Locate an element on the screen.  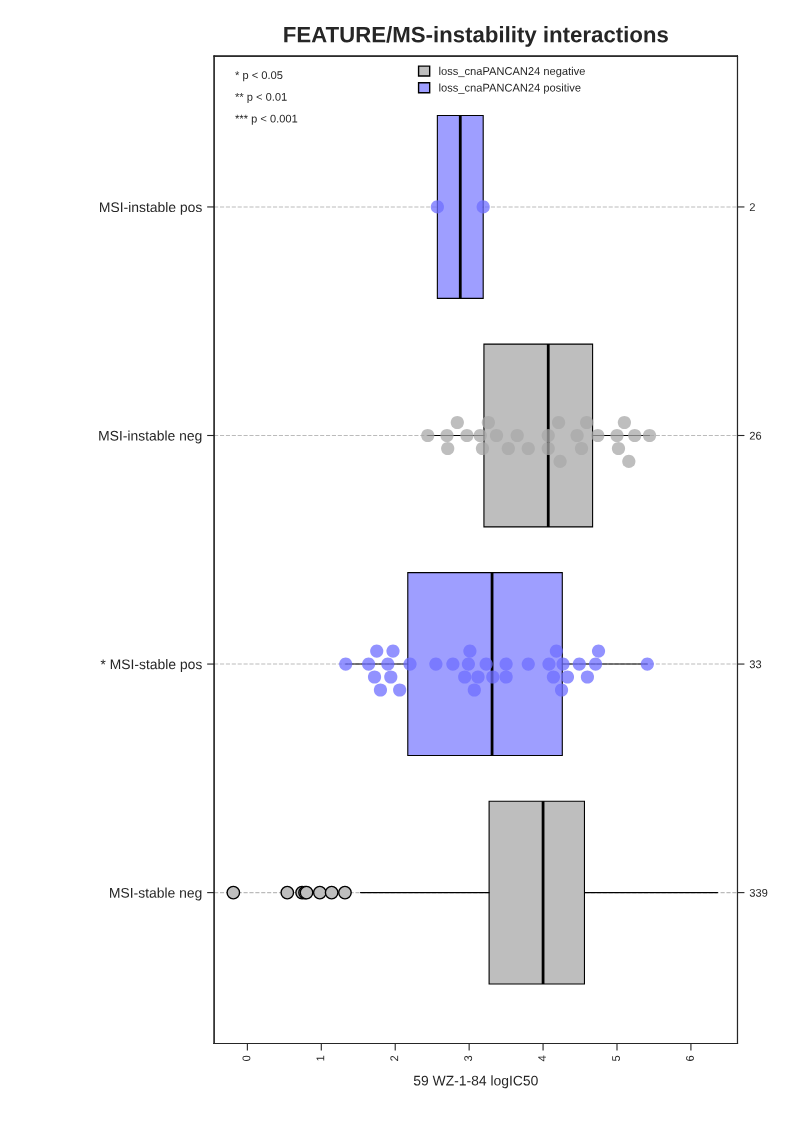
x-axis-title: 59 WZ-1-84 logIC50 is located at coordinates (475, 1082).